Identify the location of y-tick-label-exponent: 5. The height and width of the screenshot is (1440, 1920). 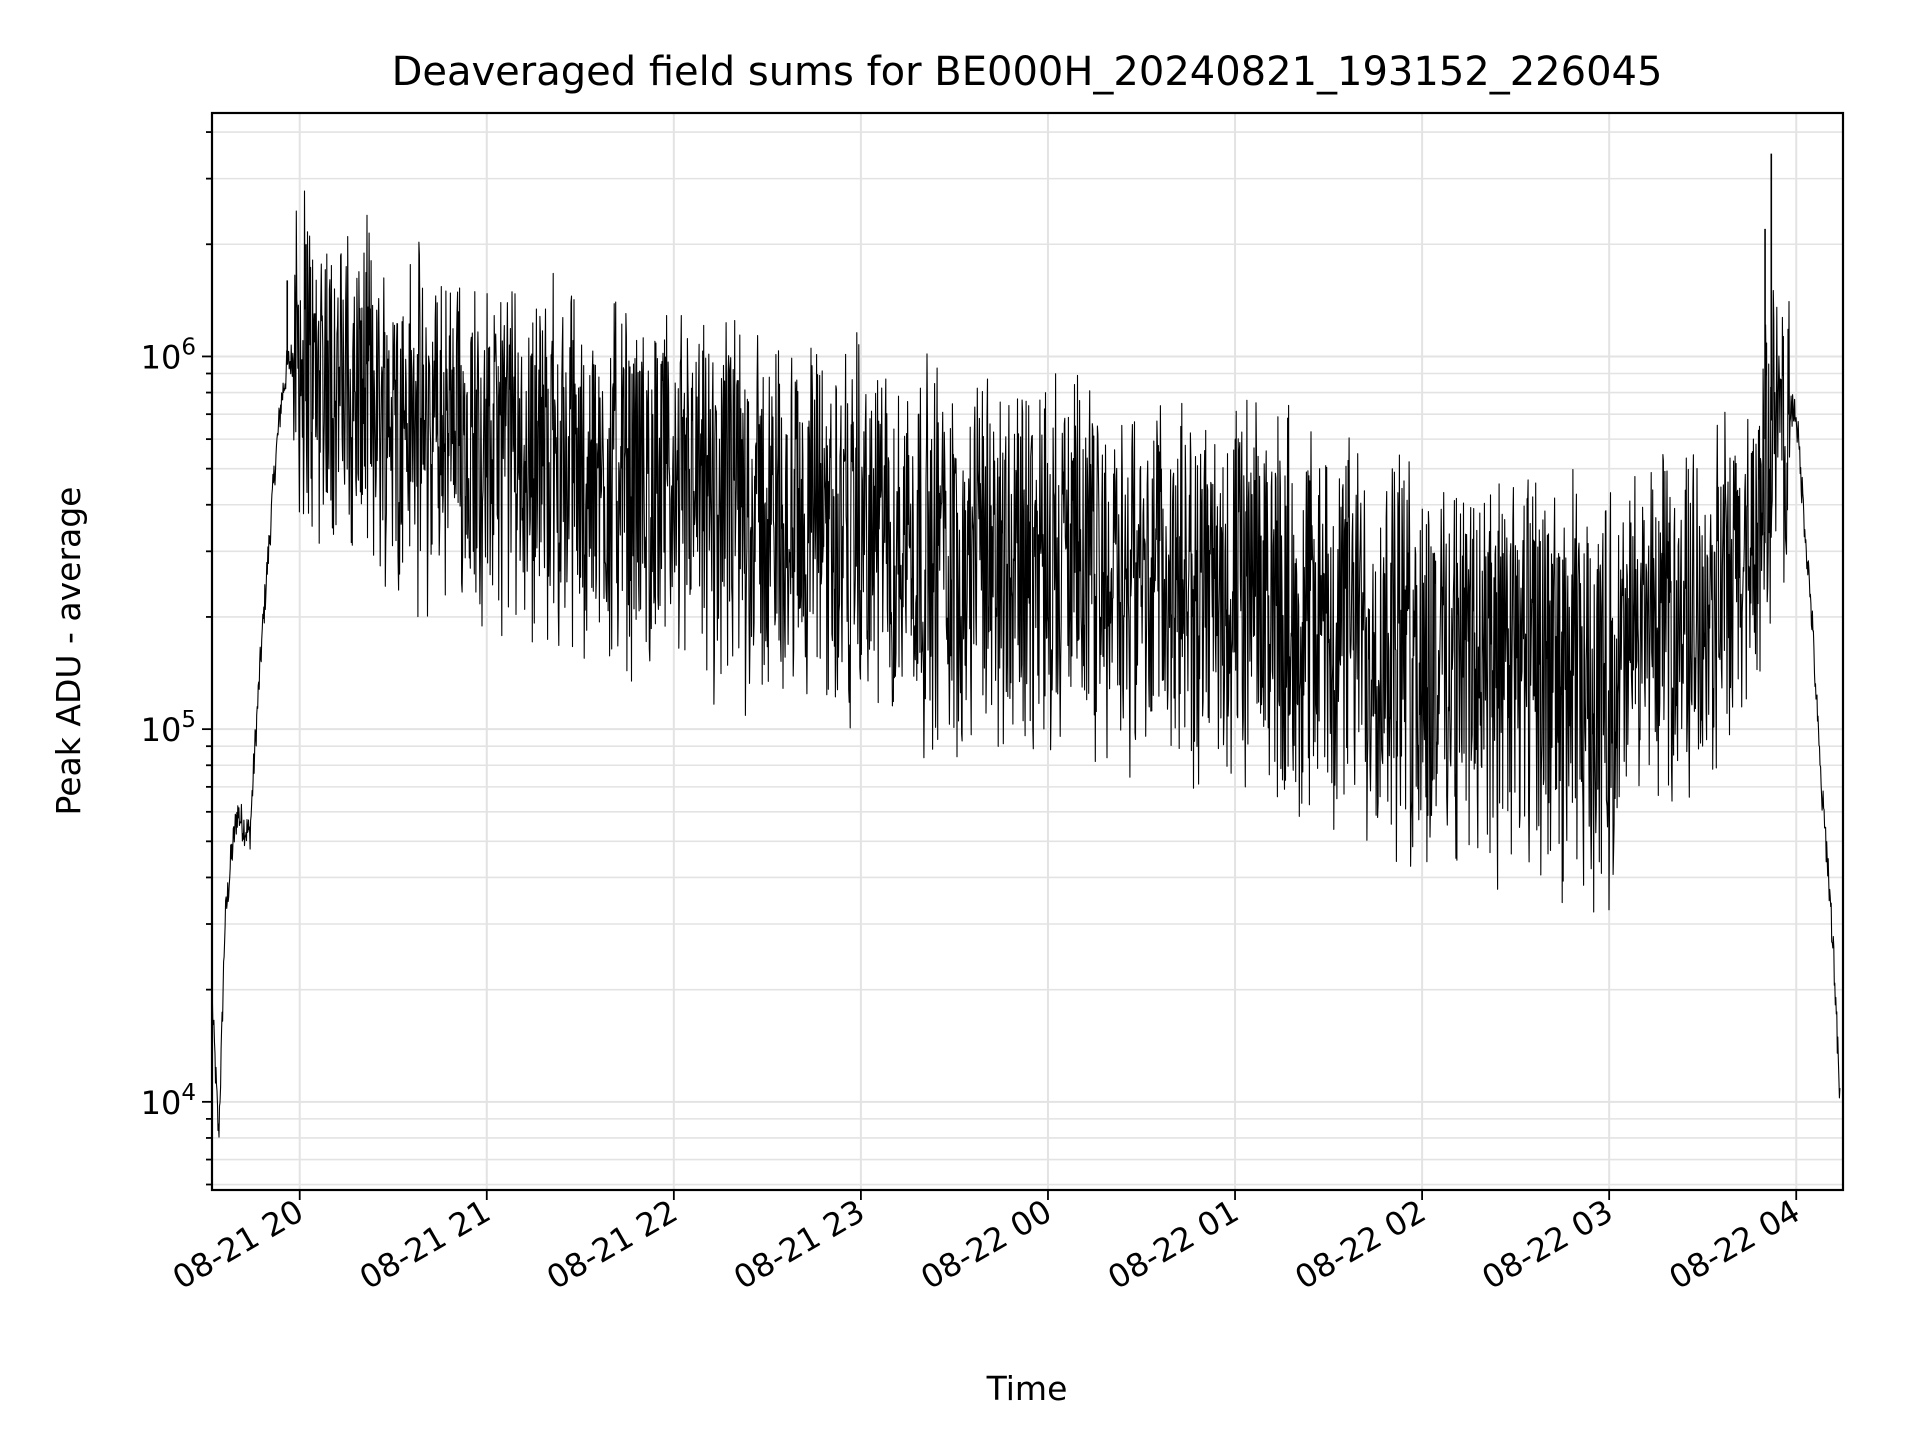
(188, 720).